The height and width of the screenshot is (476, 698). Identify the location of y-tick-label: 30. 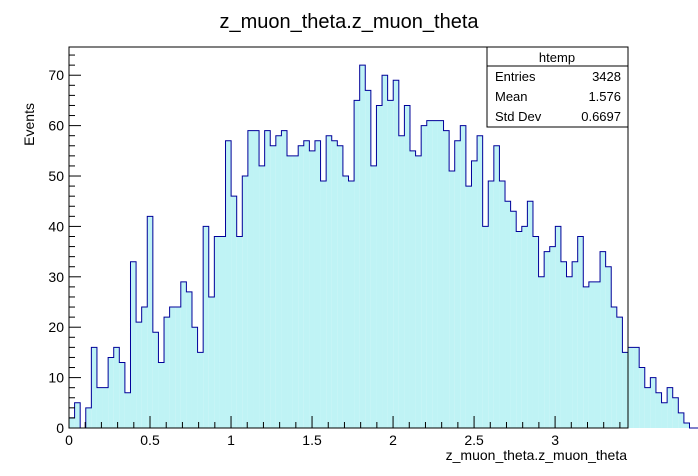
(56, 277).